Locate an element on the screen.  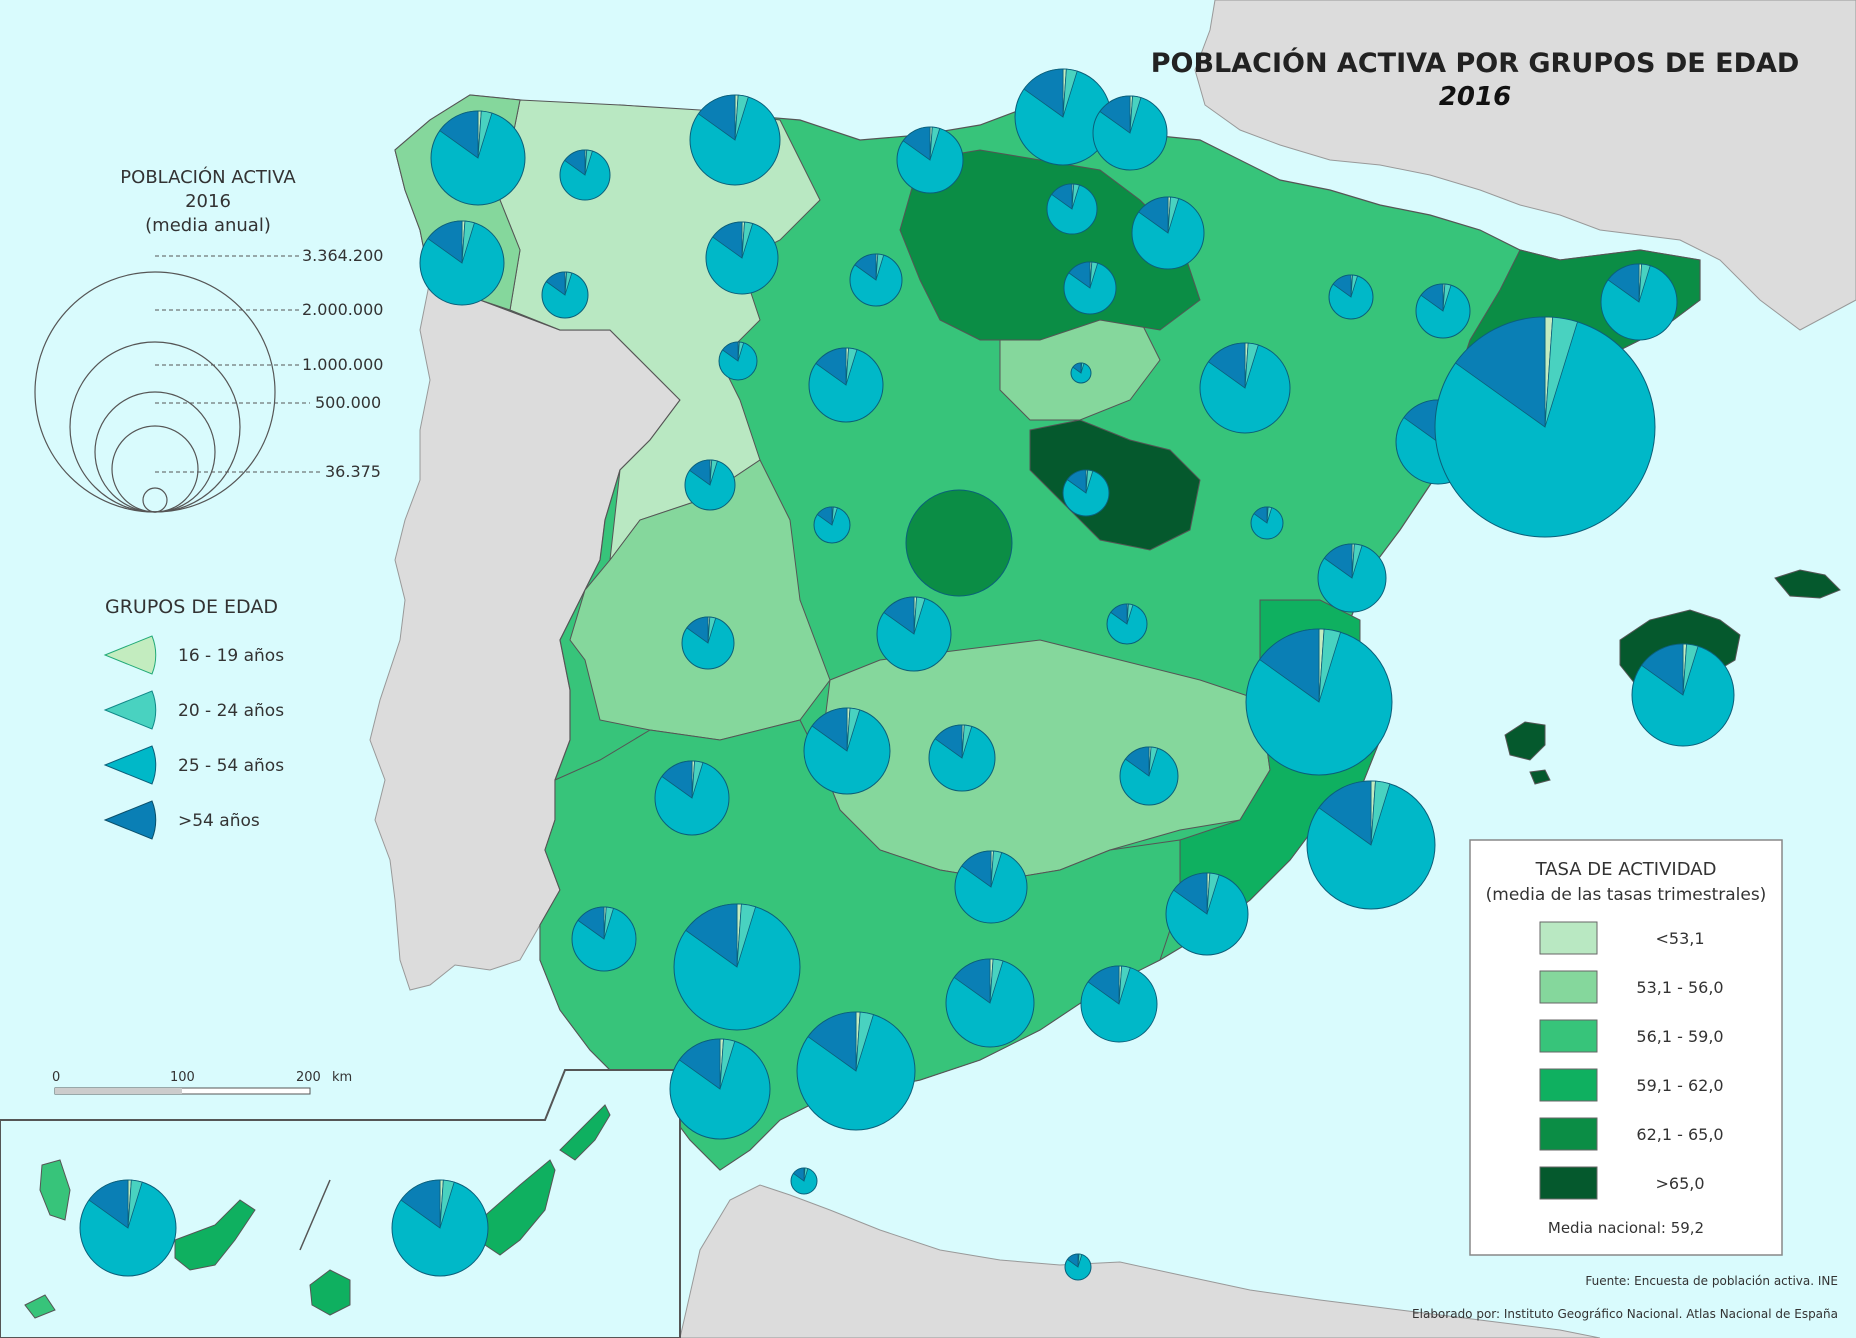
age-legend-title: GRUPOS DE EDAD is located at coordinates (191, 607).